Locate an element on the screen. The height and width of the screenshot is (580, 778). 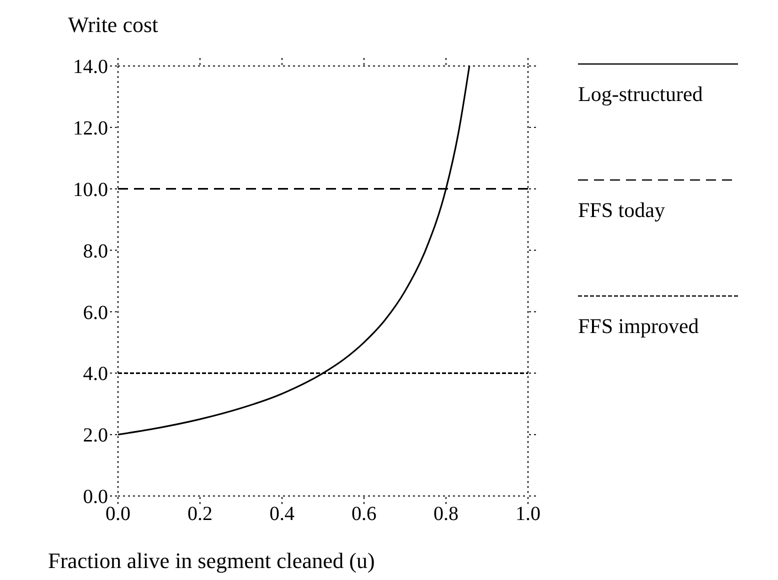
text: FFS today is located at coordinates (622, 210).